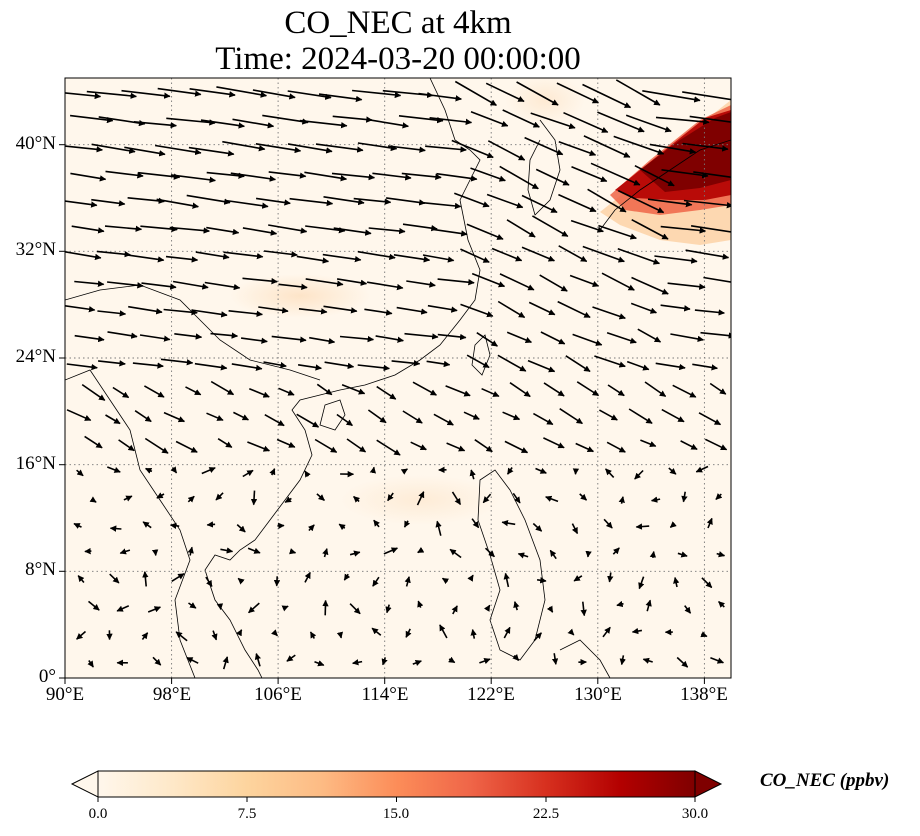  What do you see at coordinates (247, 814) in the screenshot?
I see `colorbar-tick-label: 7.5` at bounding box center [247, 814].